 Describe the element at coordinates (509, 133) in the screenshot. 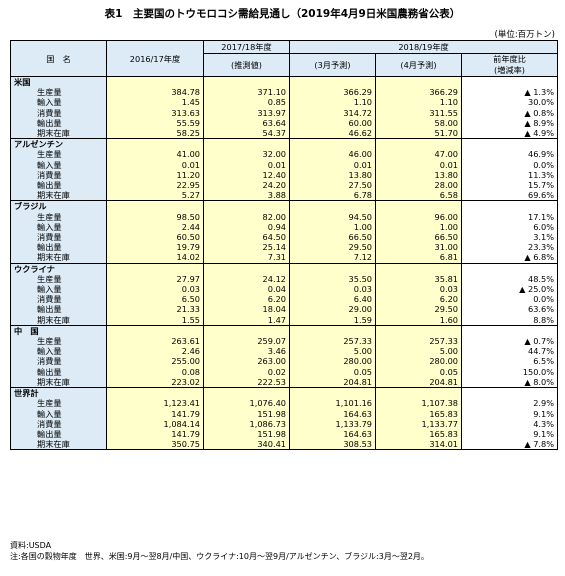

I see `value-yoy-change: ▲ 4.9%` at that location.